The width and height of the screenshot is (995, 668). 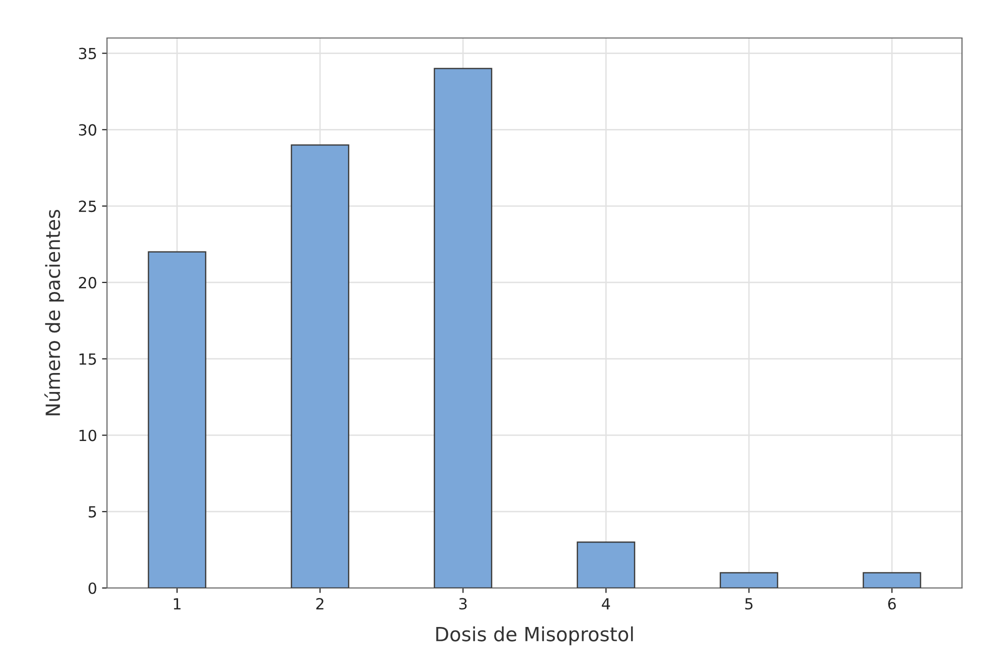 I want to click on y-axis-title: Número de pacientes, so click(x=54, y=313).